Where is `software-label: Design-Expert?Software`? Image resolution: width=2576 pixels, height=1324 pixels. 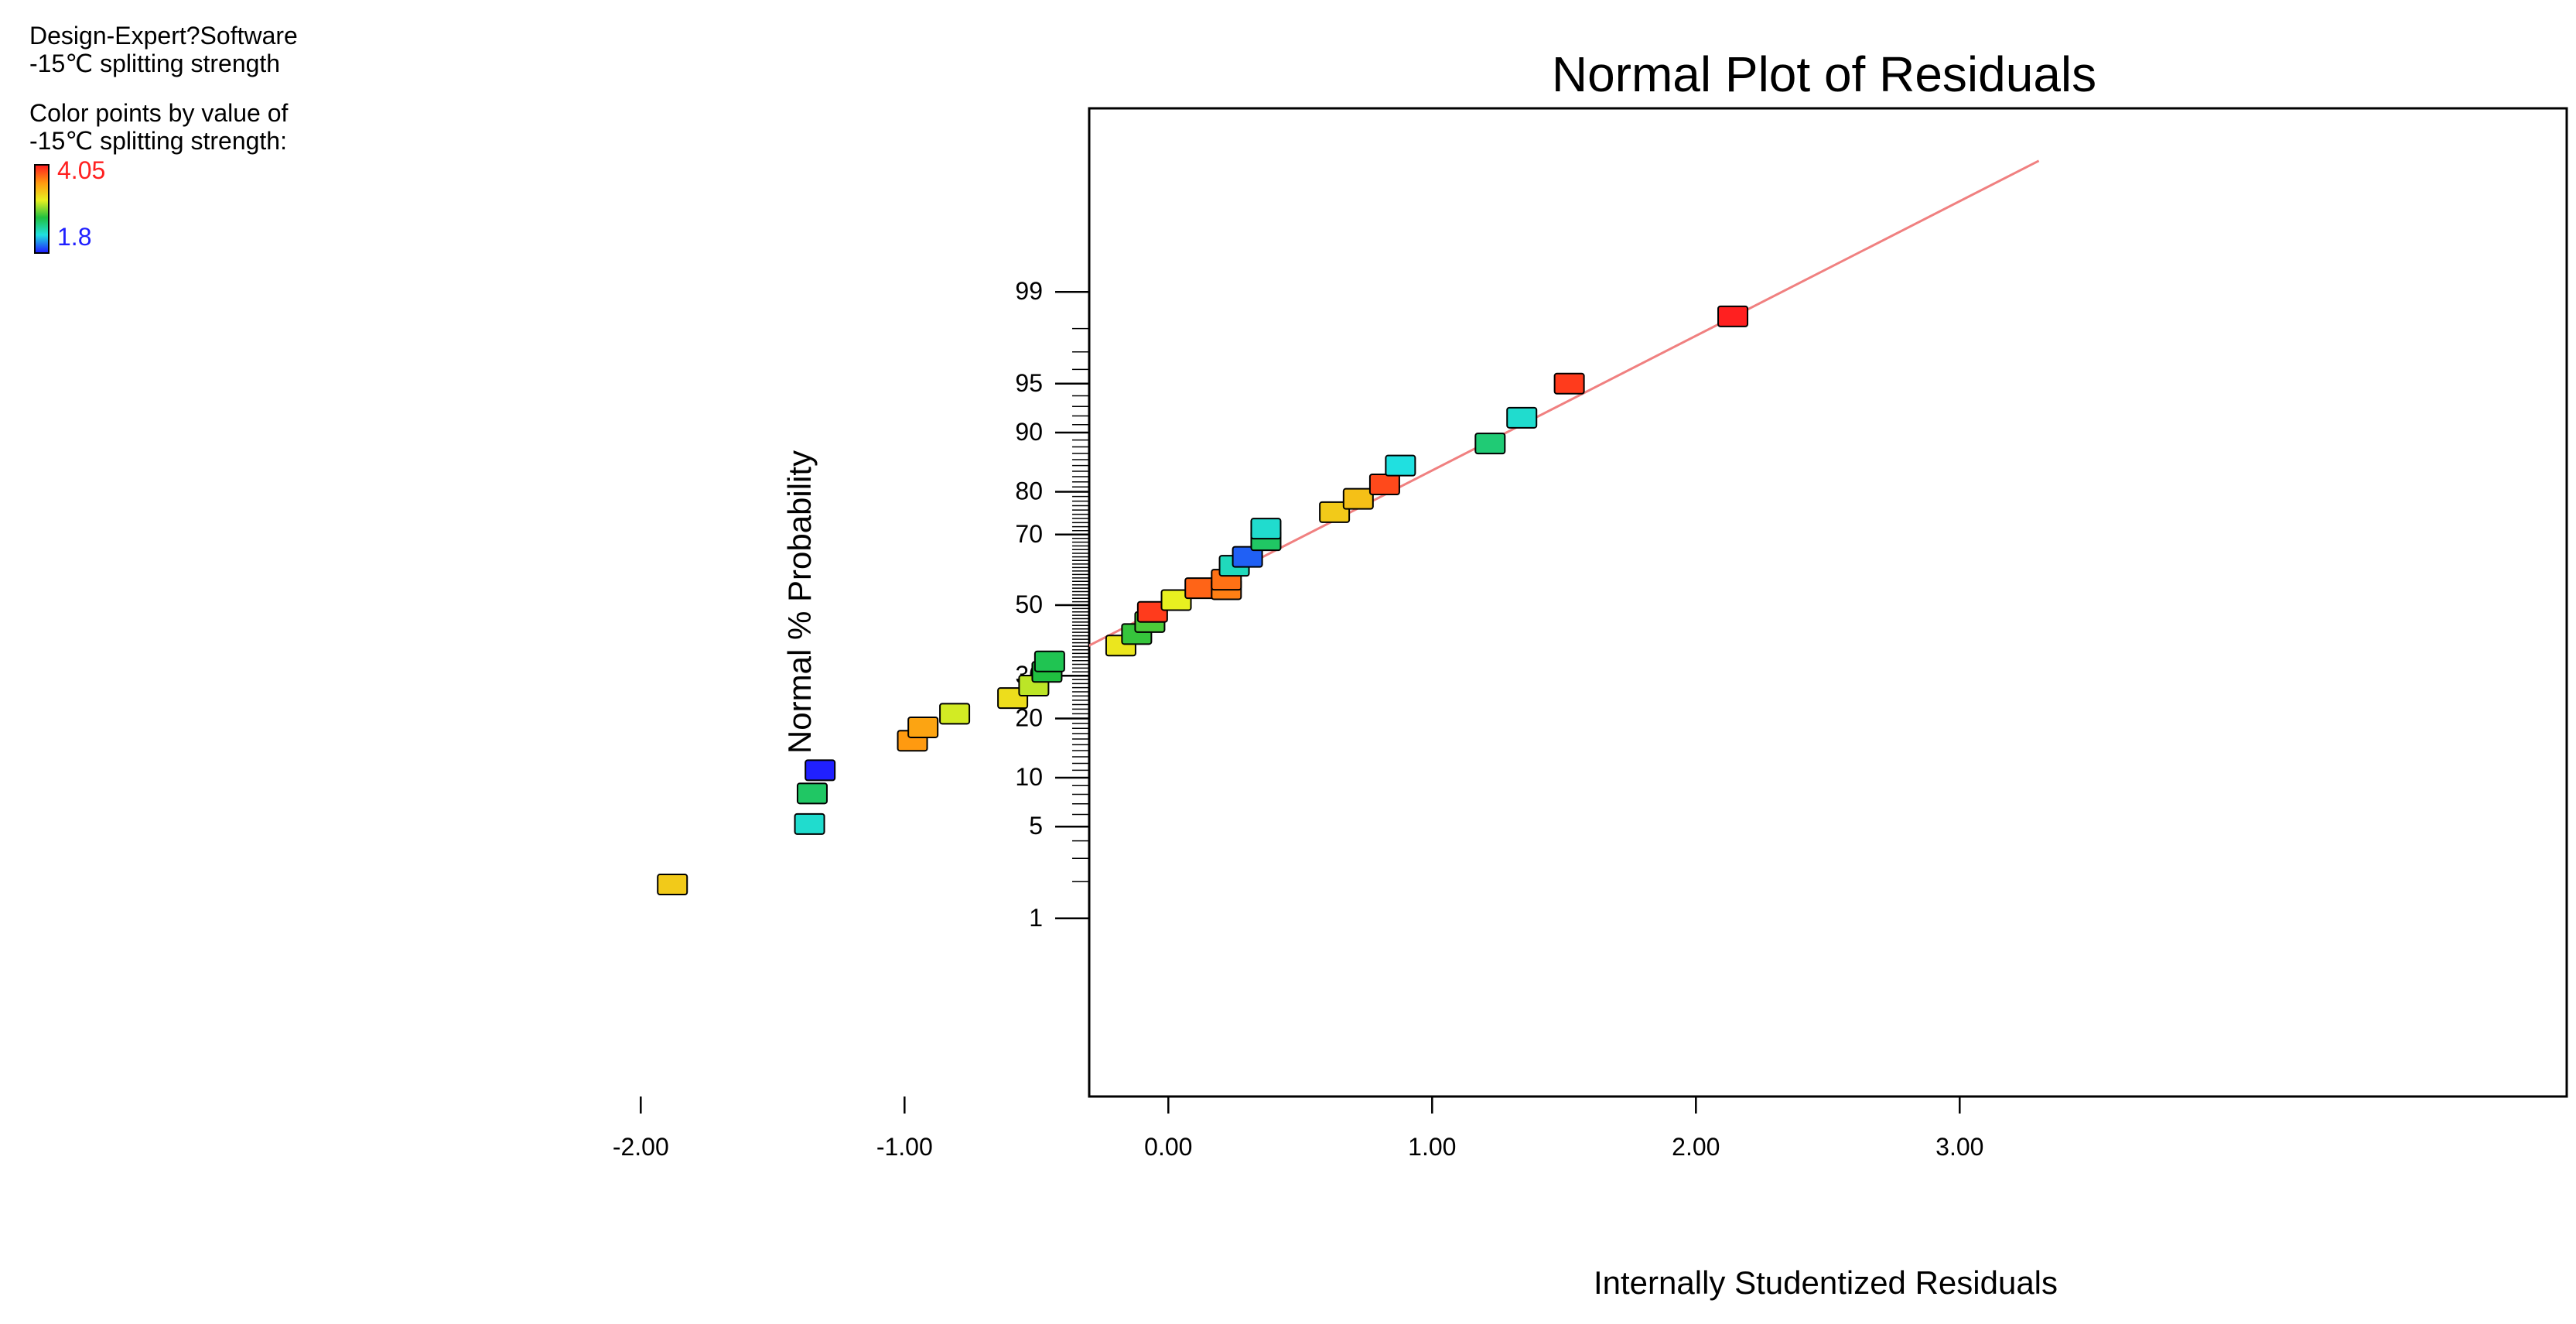
software-label: Design-Expert?Software is located at coordinates (163, 36).